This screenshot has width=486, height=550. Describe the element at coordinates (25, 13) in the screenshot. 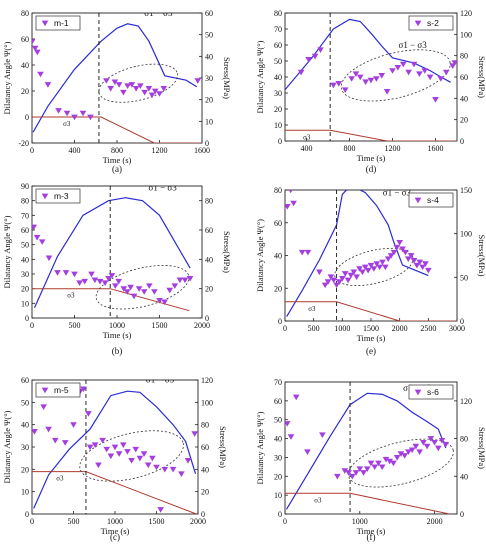

I see `y-tick-label: 80` at that location.